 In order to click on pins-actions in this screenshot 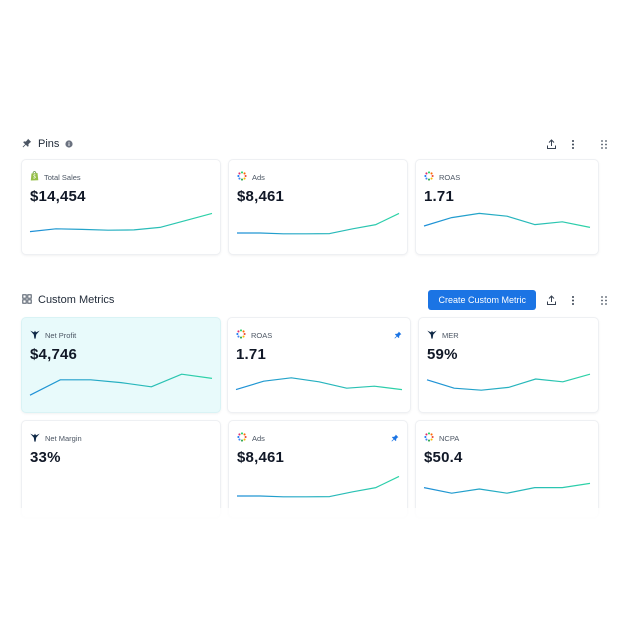, I will do `click(562, 144)`.